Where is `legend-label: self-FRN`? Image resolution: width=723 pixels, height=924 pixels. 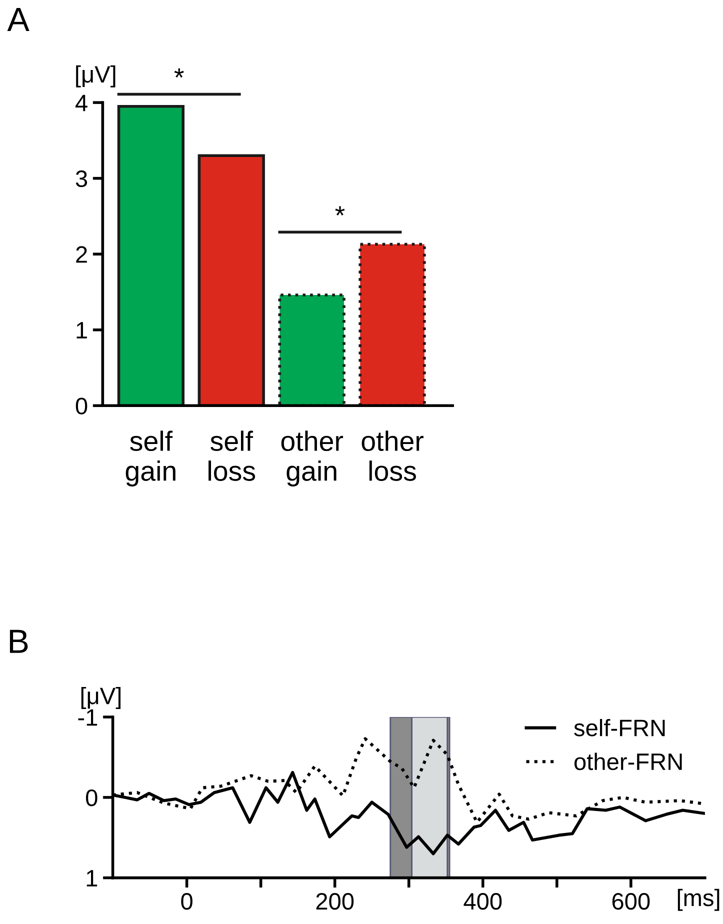 legend-label: self-FRN is located at coordinates (619, 727).